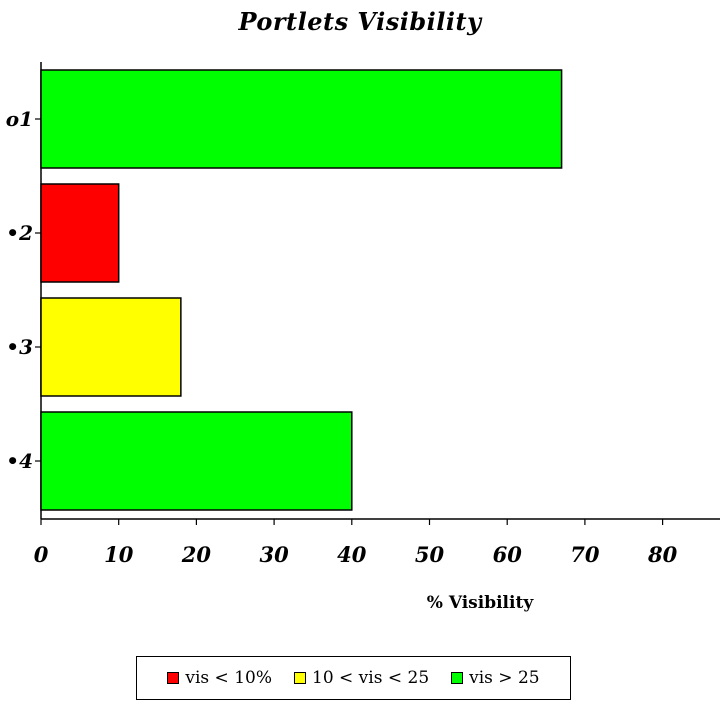  I want to click on legend-item-mid: 10 < vis < 25, so click(361, 678).